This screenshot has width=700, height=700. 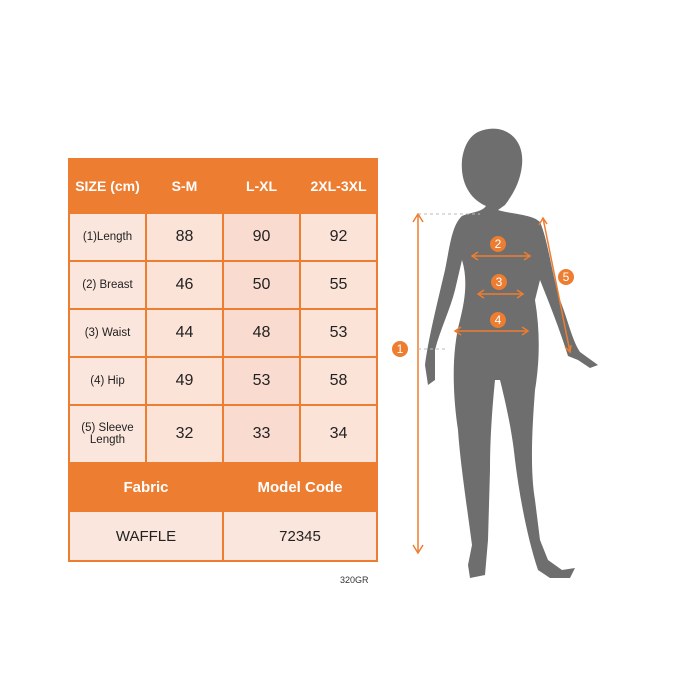 I want to click on svg-text: 5, so click(x=566, y=277).